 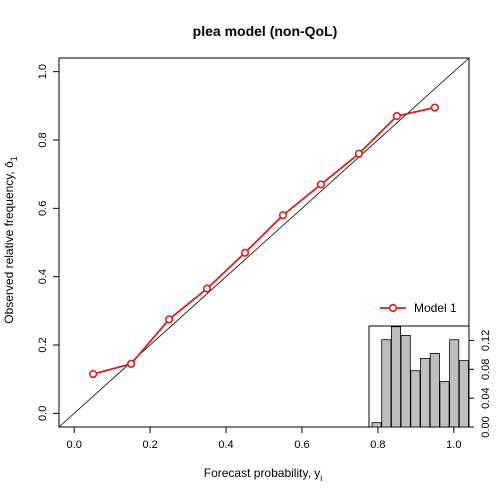 I want to click on y-tick-label: 0.2, so click(x=43, y=344).